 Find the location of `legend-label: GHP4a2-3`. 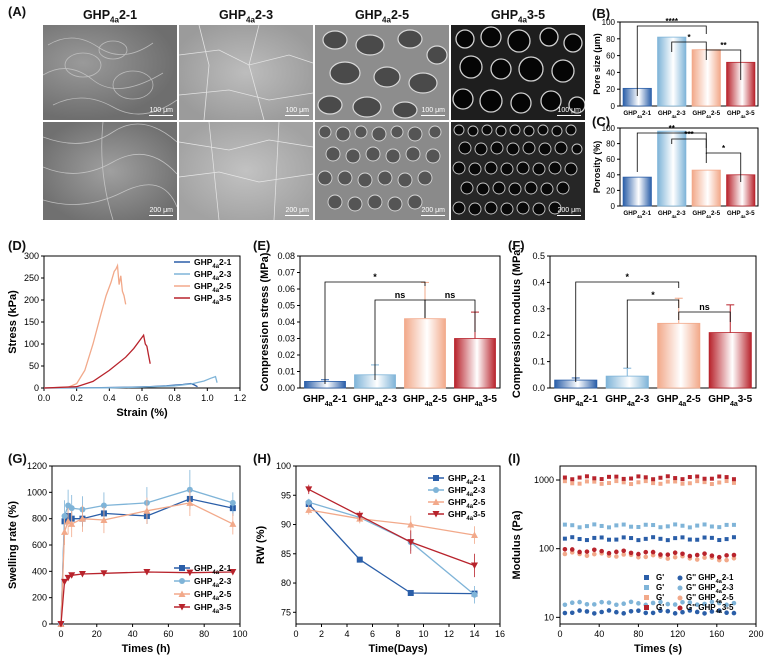

legend-label: GHP4a2-3 is located at coordinates (213, 275).